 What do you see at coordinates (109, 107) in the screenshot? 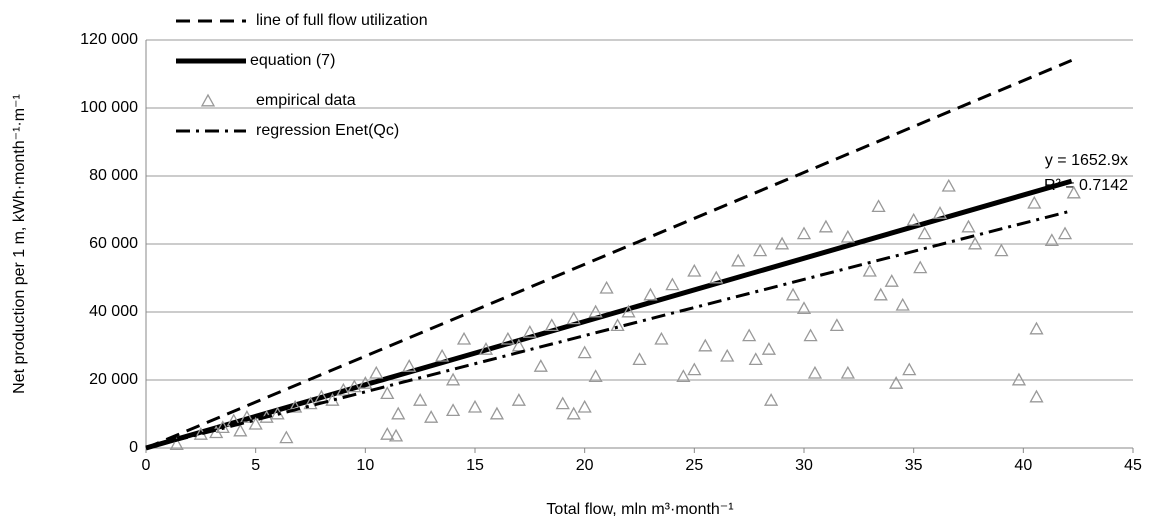
I see `y-tick-label: 100 000` at bounding box center [109, 107].